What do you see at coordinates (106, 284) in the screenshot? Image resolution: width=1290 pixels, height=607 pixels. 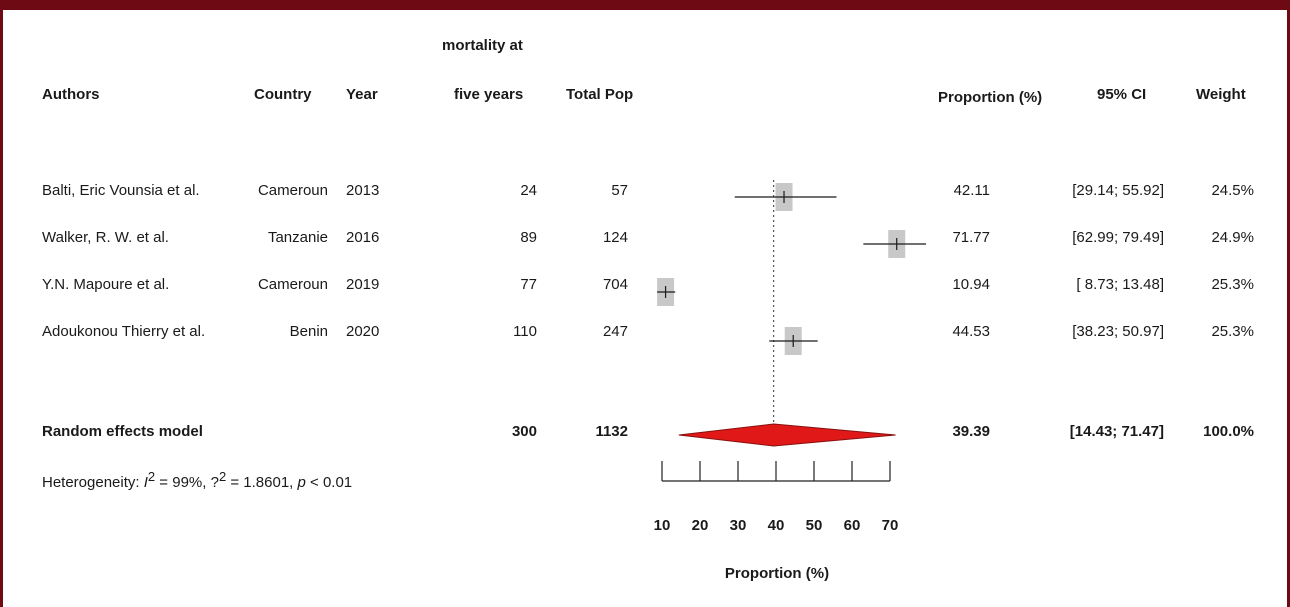 I see `study-author: Y.N. Mapoure et al.` at bounding box center [106, 284].